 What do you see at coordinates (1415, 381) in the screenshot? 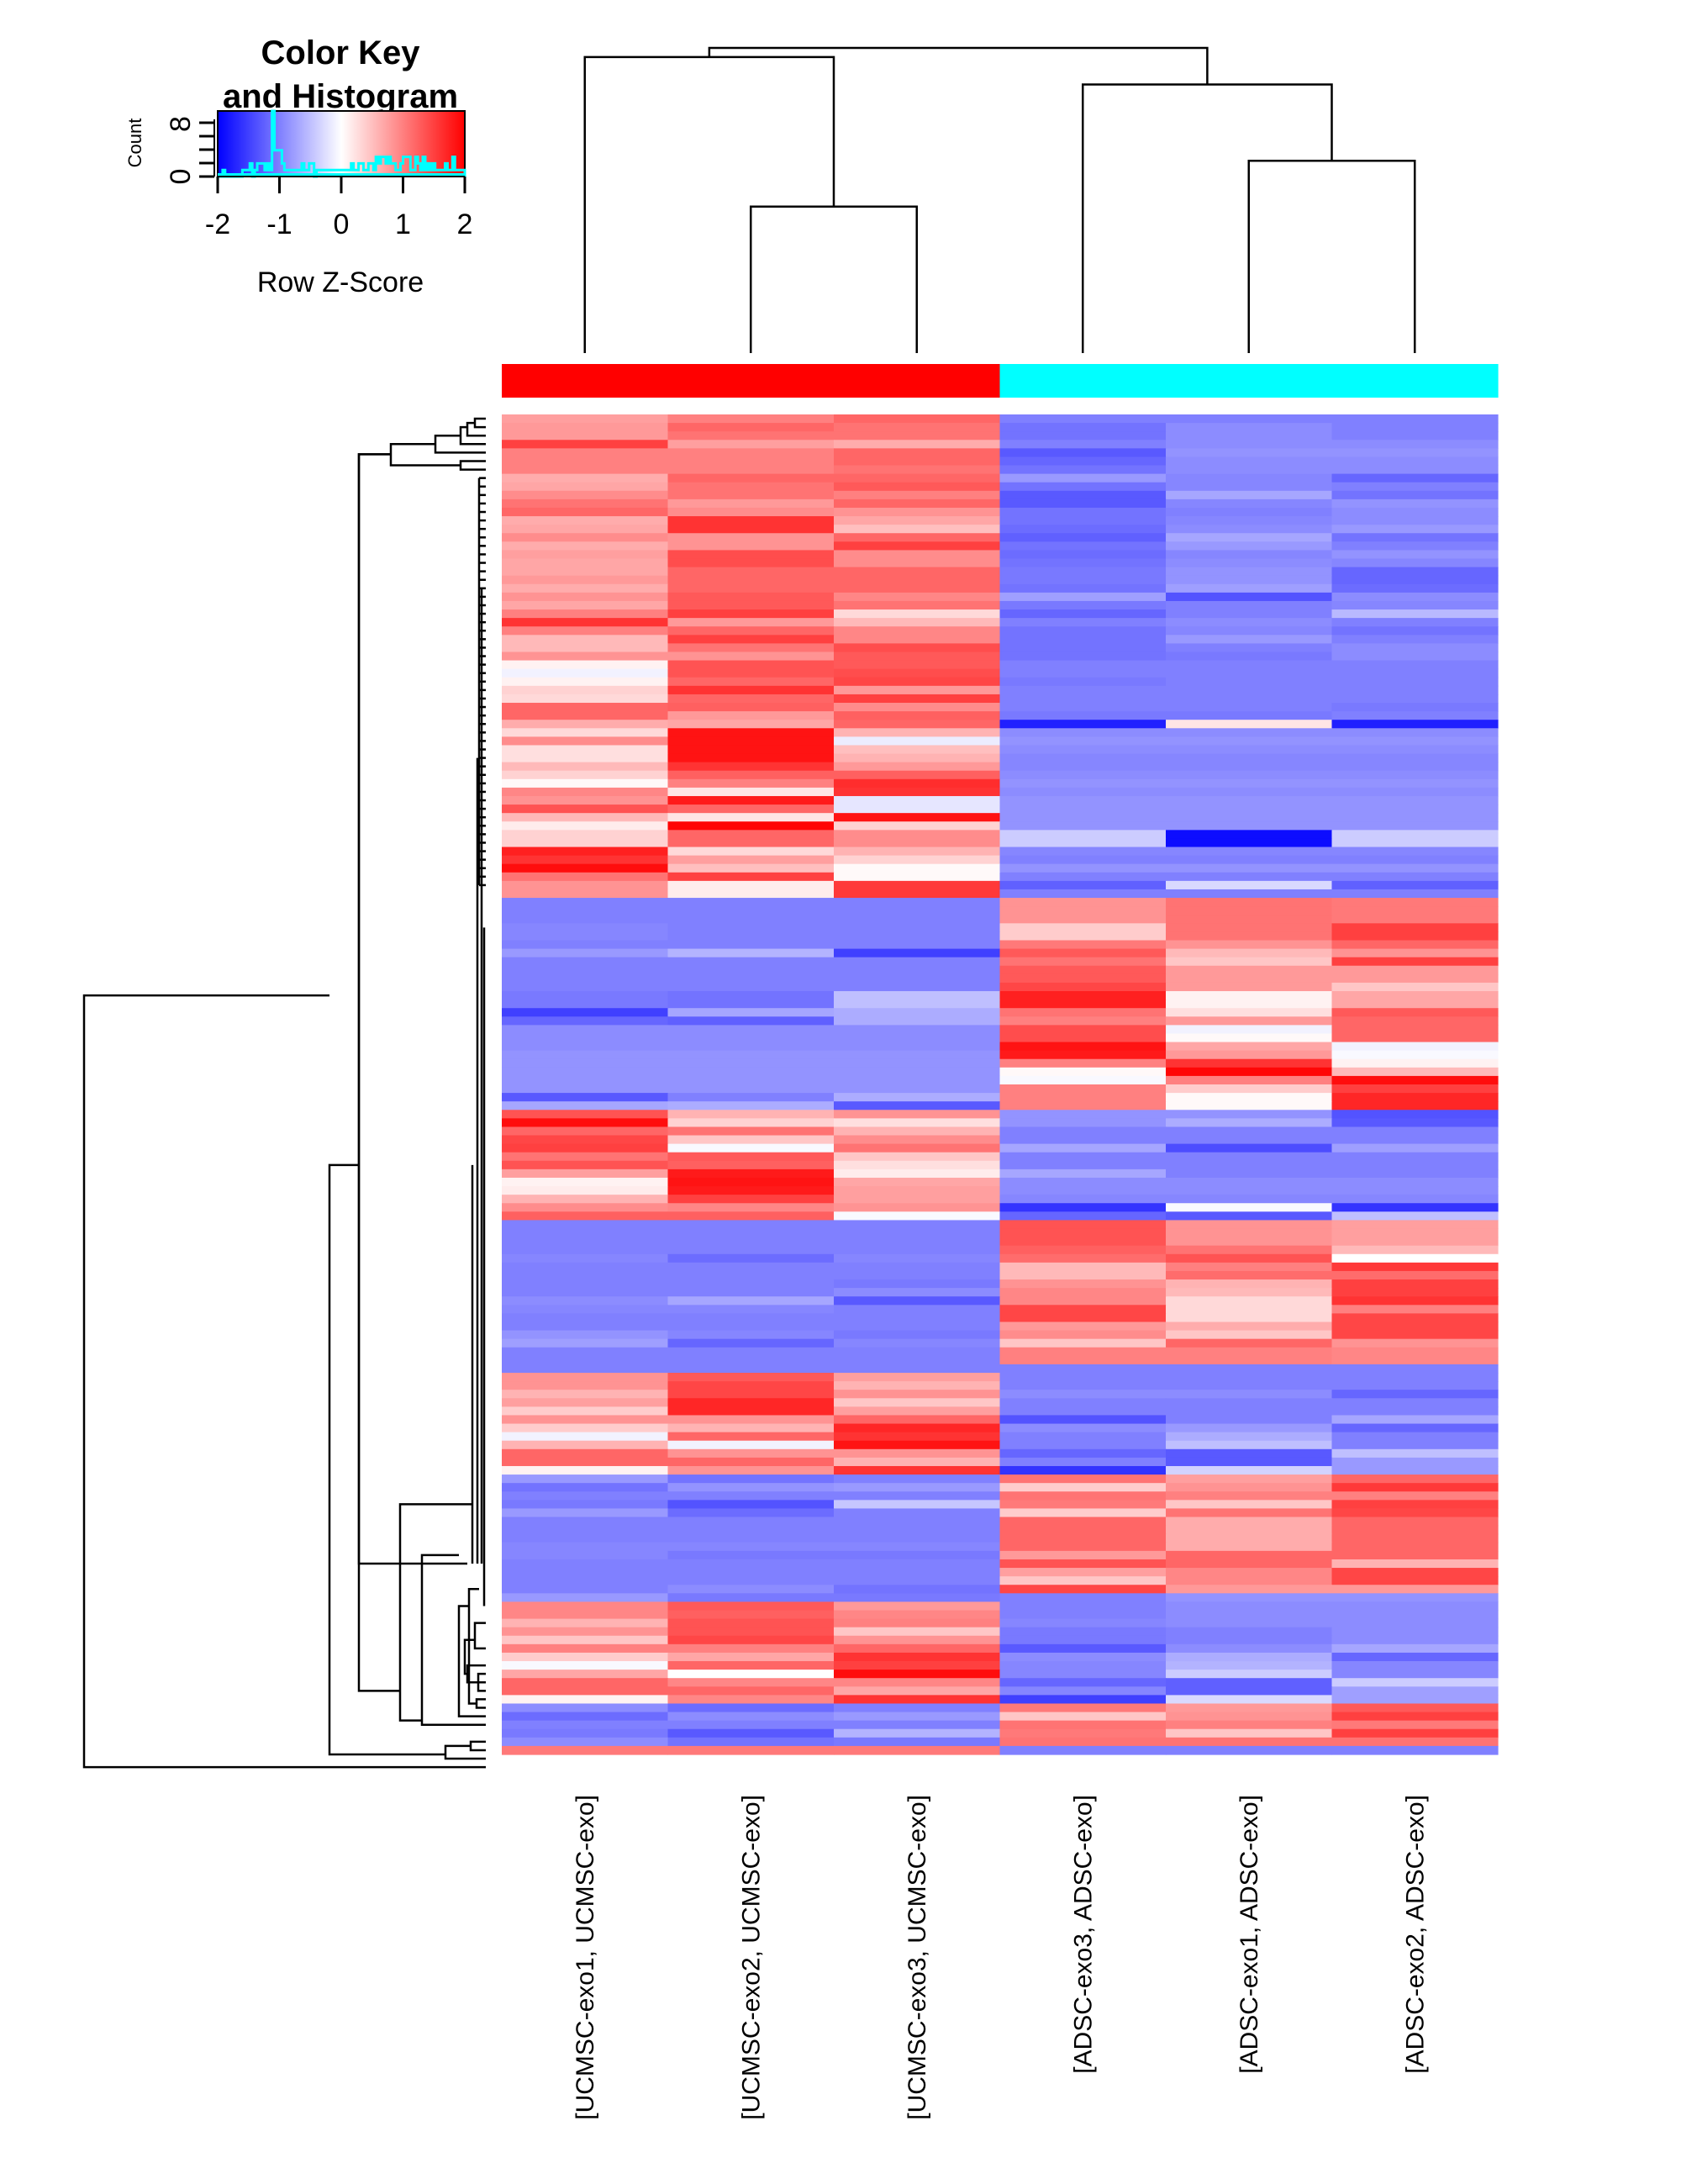
I see `column-side-color` at bounding box center [1415, 381].